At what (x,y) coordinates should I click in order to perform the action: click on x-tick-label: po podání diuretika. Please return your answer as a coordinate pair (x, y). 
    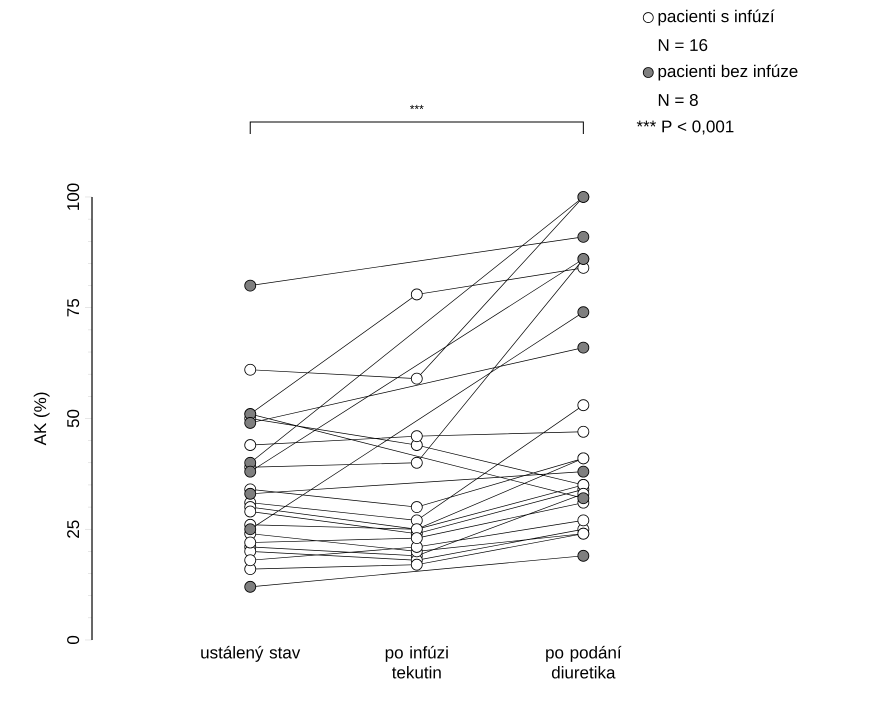
    Looking at the image, I should click on (584, 662).